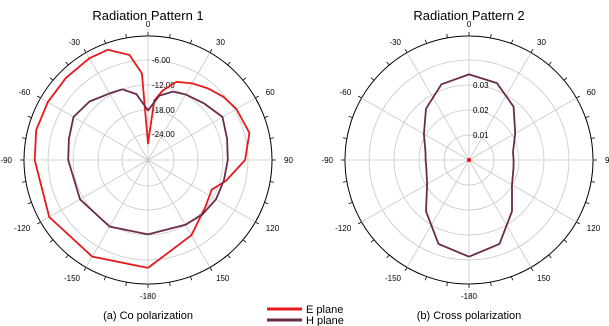 This screenshot has width=609, height=326. Describe the element at coordinates (481, 135) in the screenshot. I see `radial-label: 0.01` at that location.